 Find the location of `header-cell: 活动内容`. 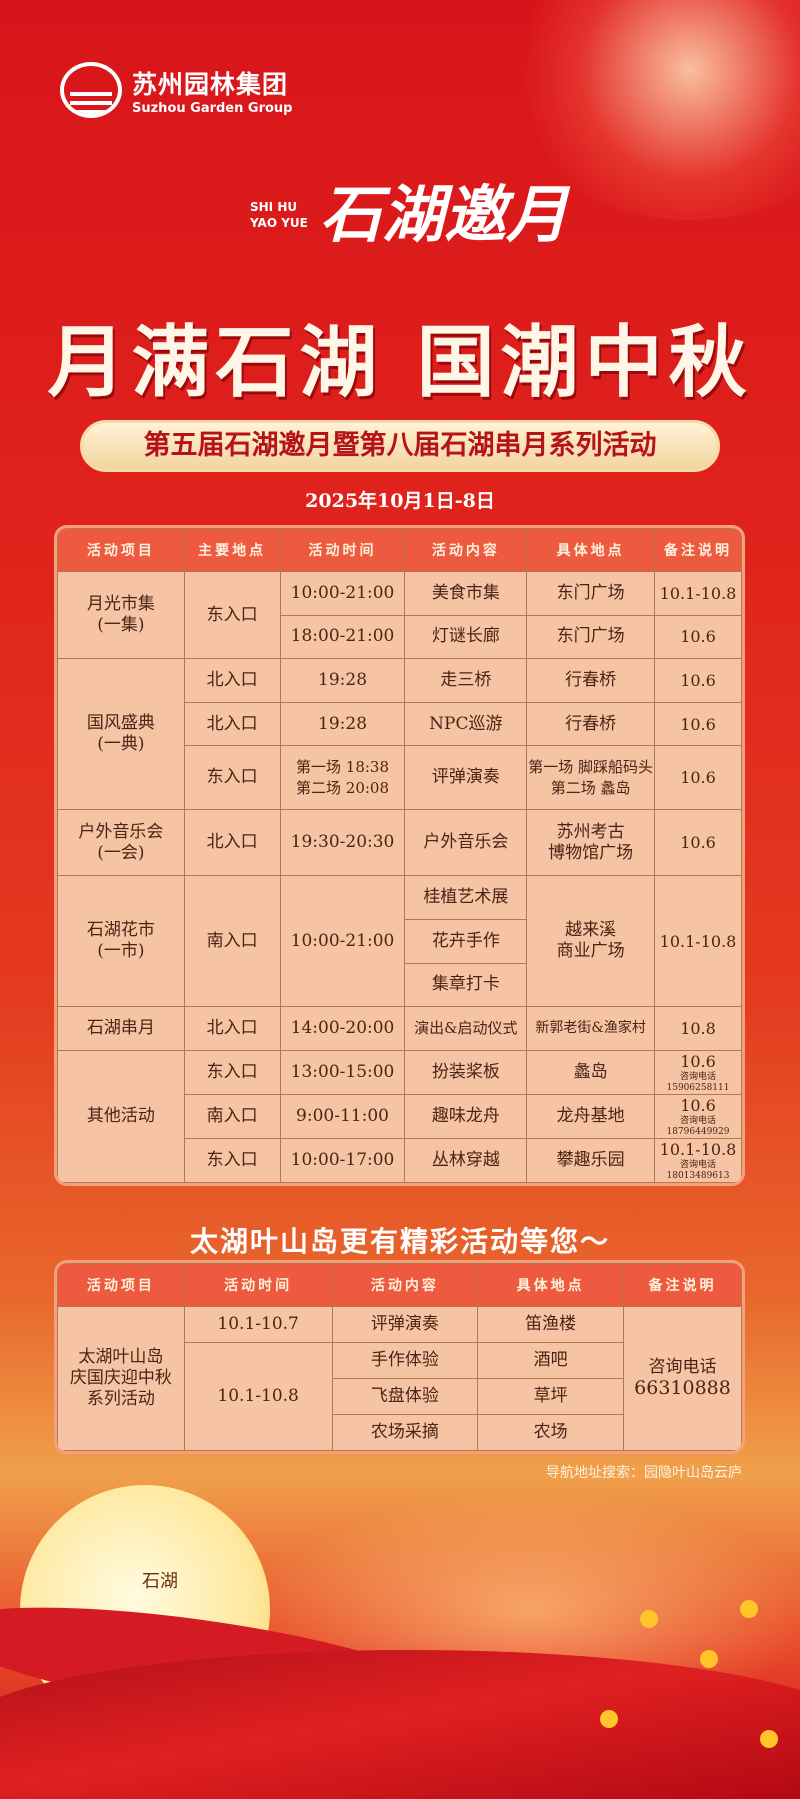

header-cell: 活动内容 is located at coordinates (405, 1285).